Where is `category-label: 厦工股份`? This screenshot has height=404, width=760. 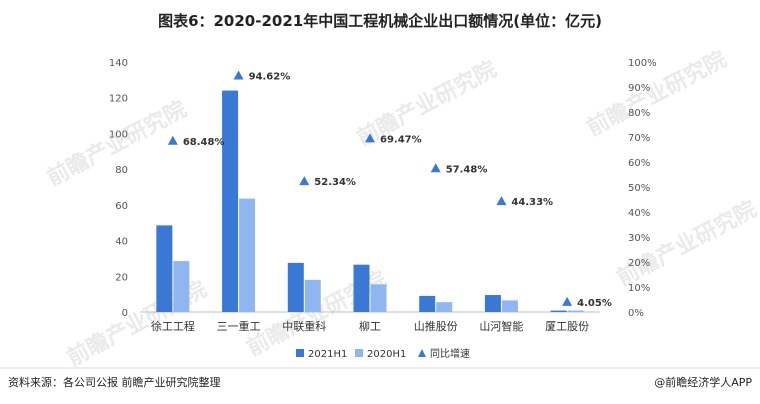
category-label: 厦工股份 is located at coordinates (567, 326).